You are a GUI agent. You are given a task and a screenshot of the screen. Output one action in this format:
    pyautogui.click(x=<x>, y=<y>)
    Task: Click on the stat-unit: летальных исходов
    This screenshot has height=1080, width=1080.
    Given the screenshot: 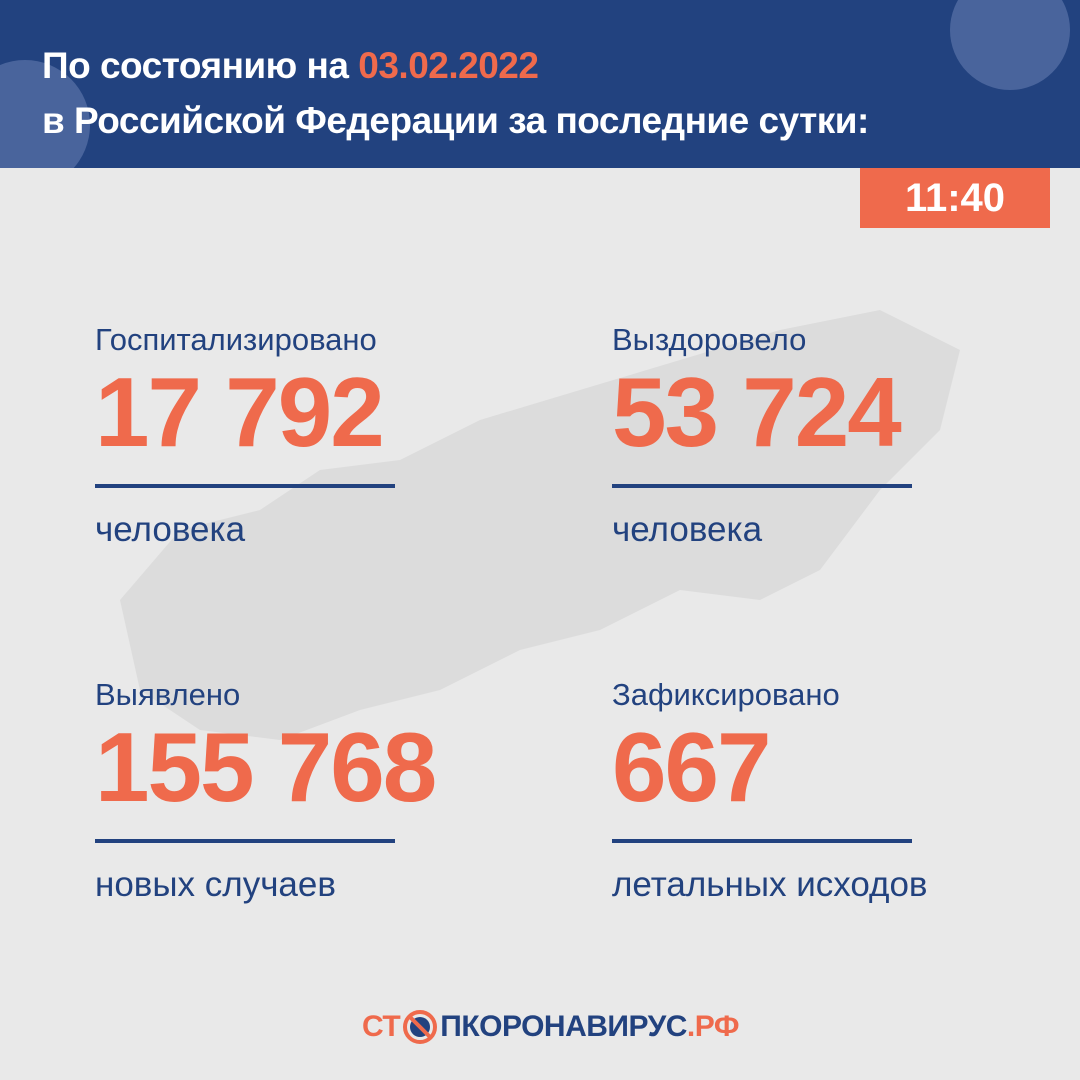 What is the action you would take?
    pyautogui.click(x=770, y=884)
    